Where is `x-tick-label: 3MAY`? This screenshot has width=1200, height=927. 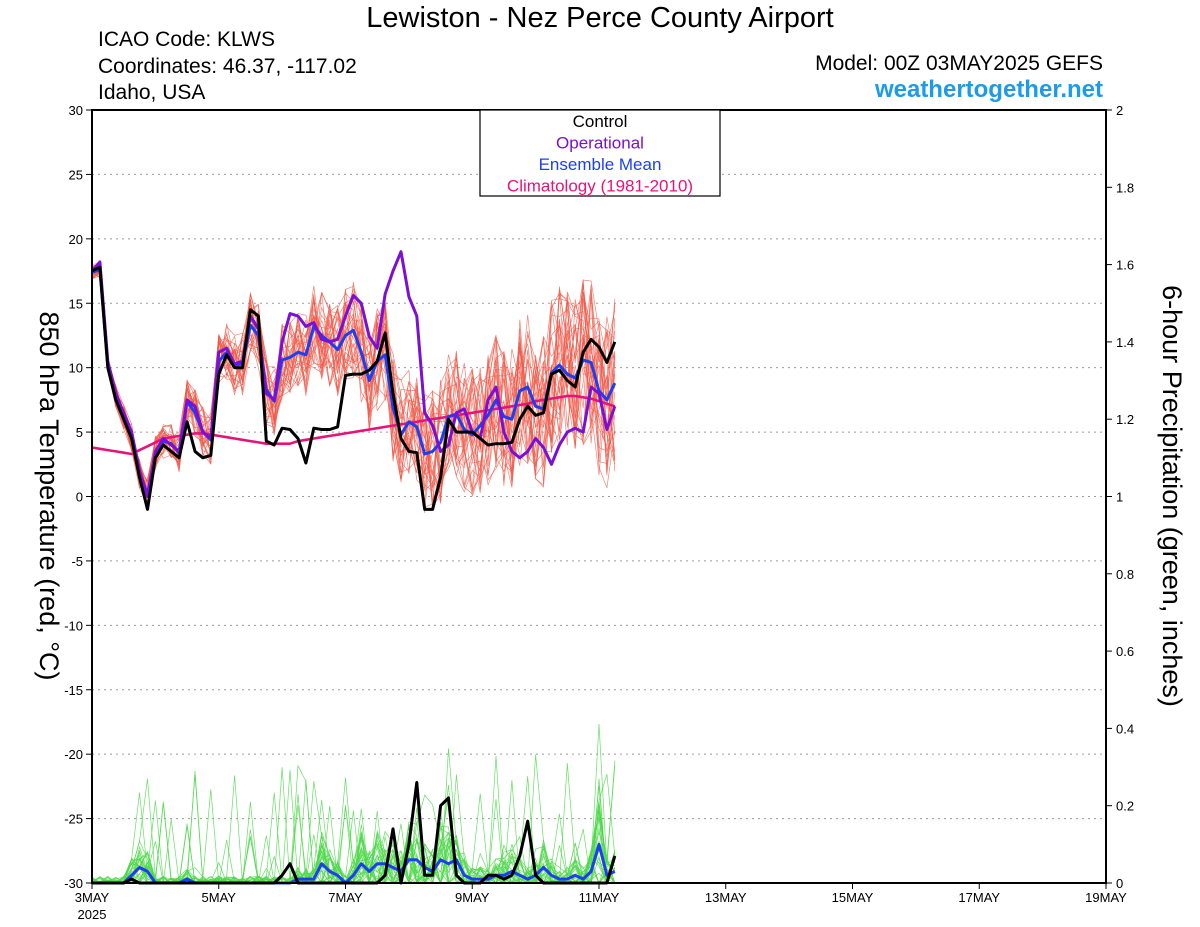
x-tick-label: 3MAY is located at coordinates (92, 897).